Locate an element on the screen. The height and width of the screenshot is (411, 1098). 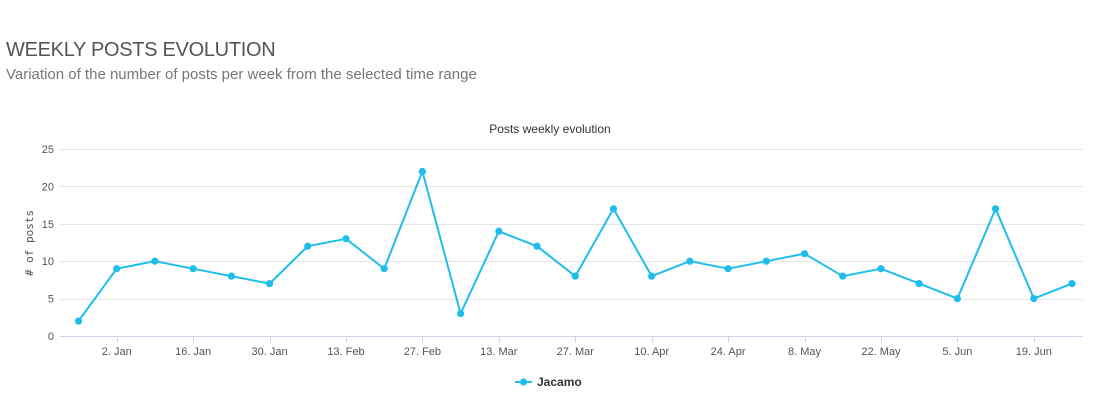
x-tick-label: 2. Jan is located at coordinates (117, 352).